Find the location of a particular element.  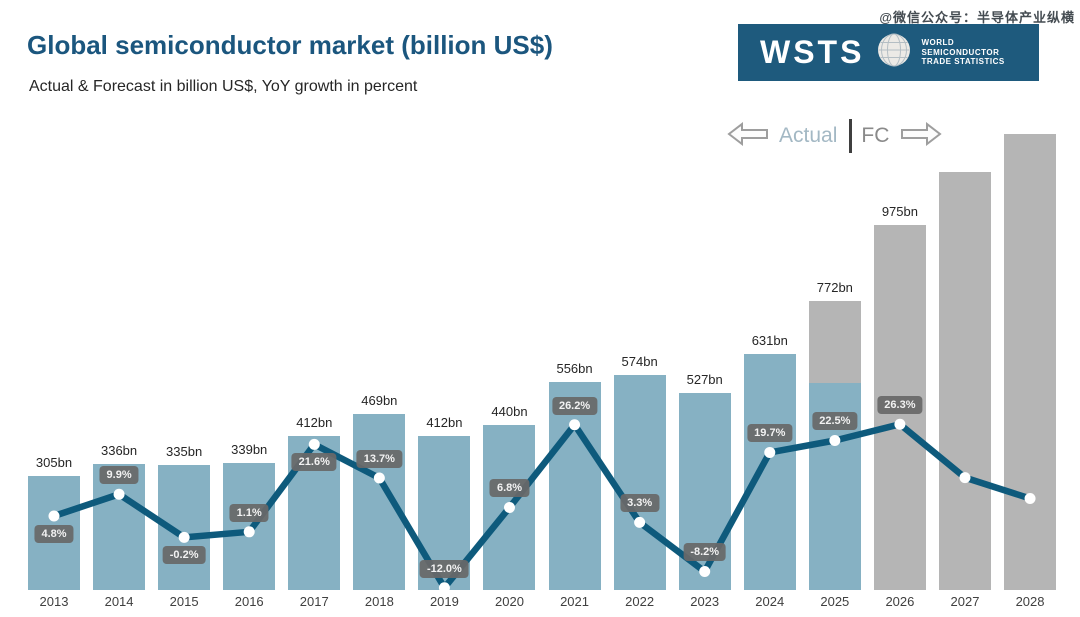

legend-divider is located at coordinates (851, 136).